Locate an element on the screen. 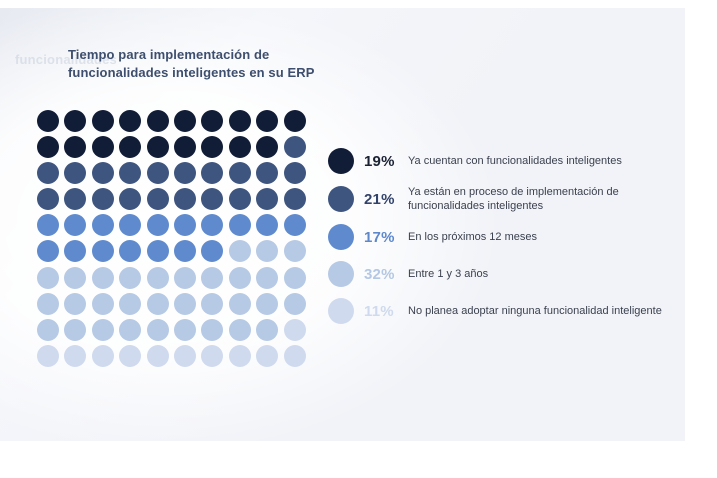  legend-percent: 32% is located at coordinates (379, 274).